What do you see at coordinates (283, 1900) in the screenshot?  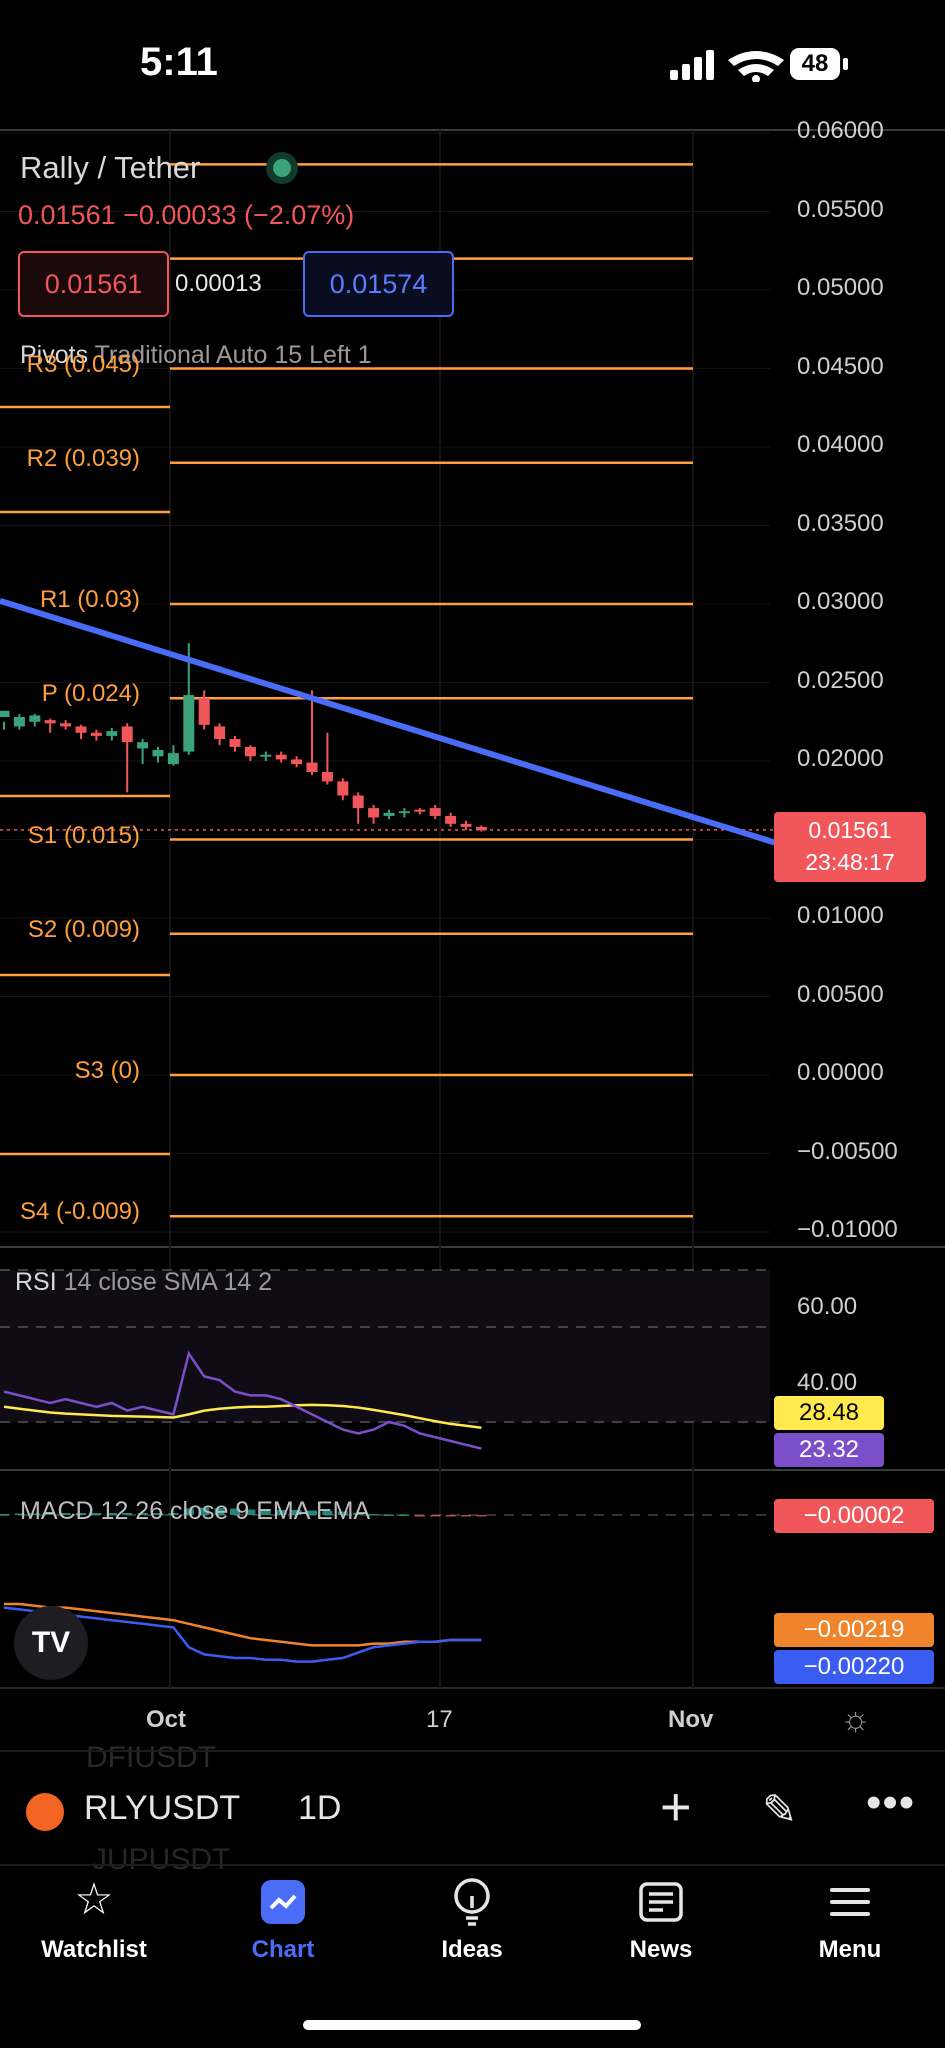 I see `chart-icon` at bounding box center [283, 1900].